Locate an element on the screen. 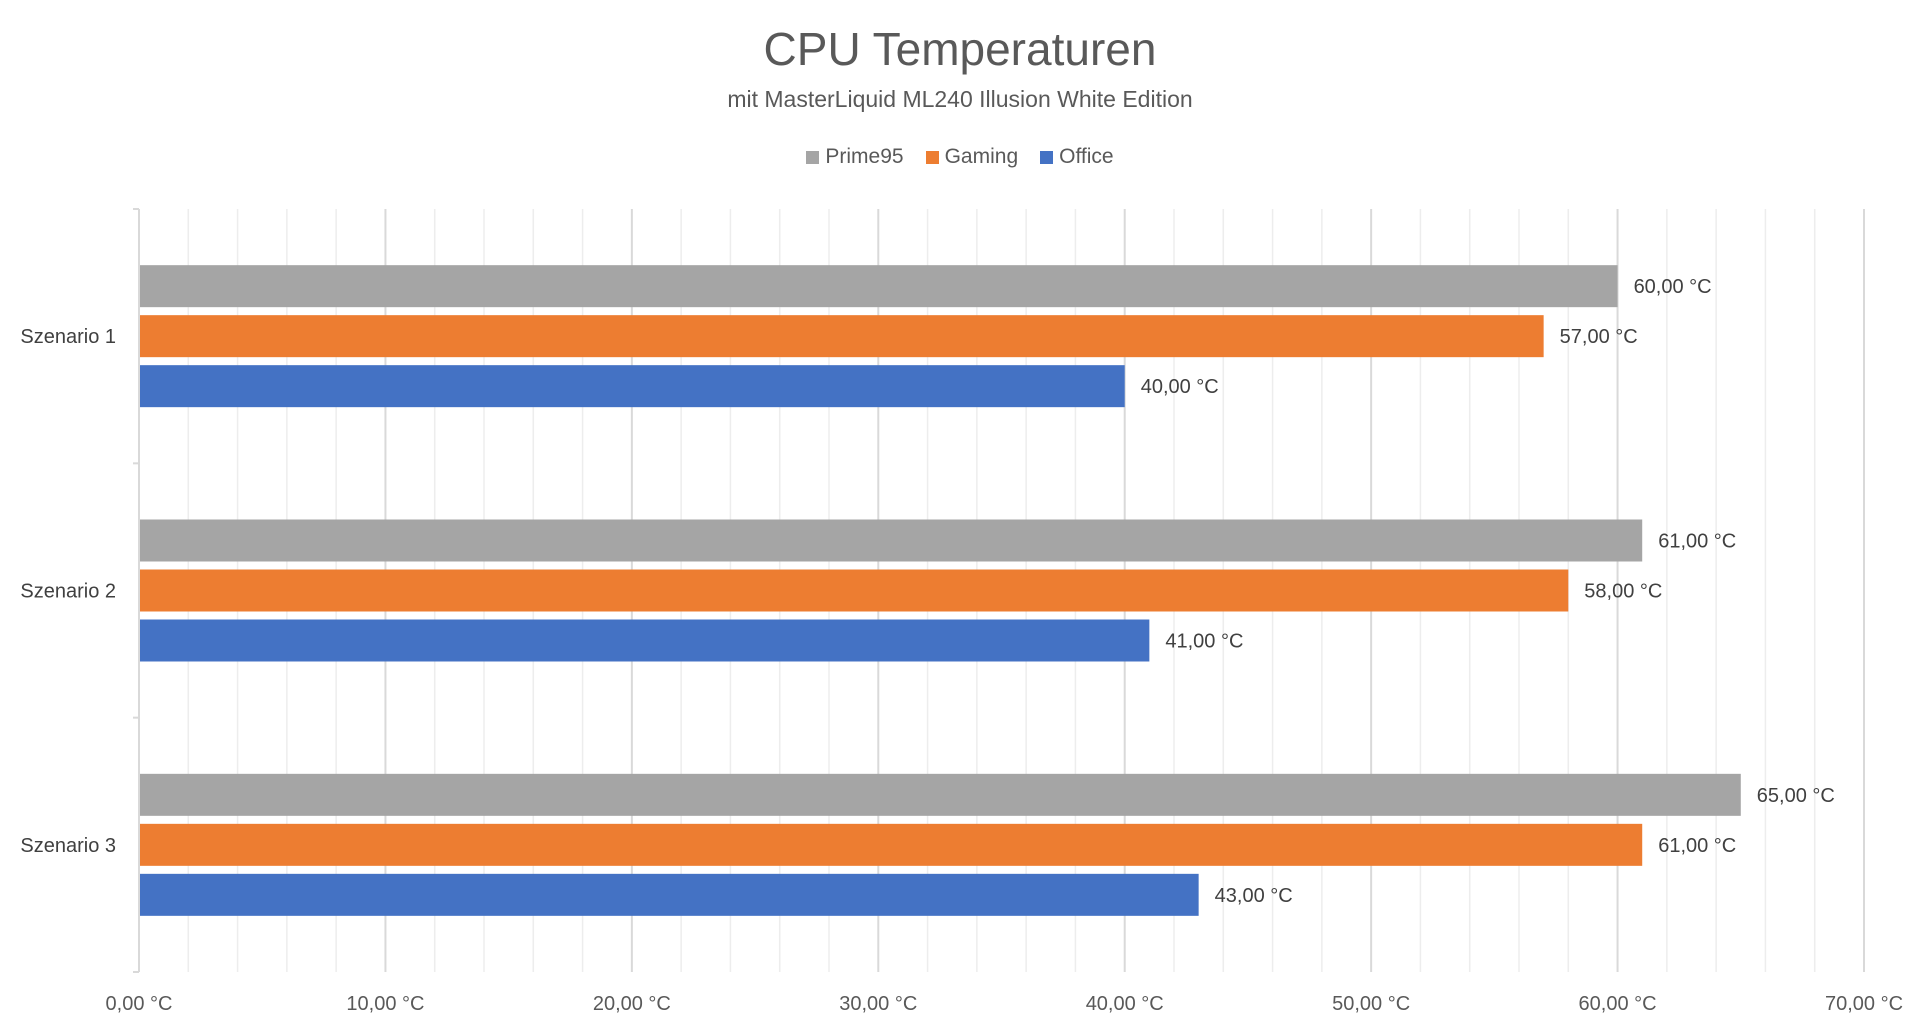 Image resolution: width=1920 pixels, height=1023 pixels. chart-title: CPU Temperaturen is located at coordinates (960, 49).